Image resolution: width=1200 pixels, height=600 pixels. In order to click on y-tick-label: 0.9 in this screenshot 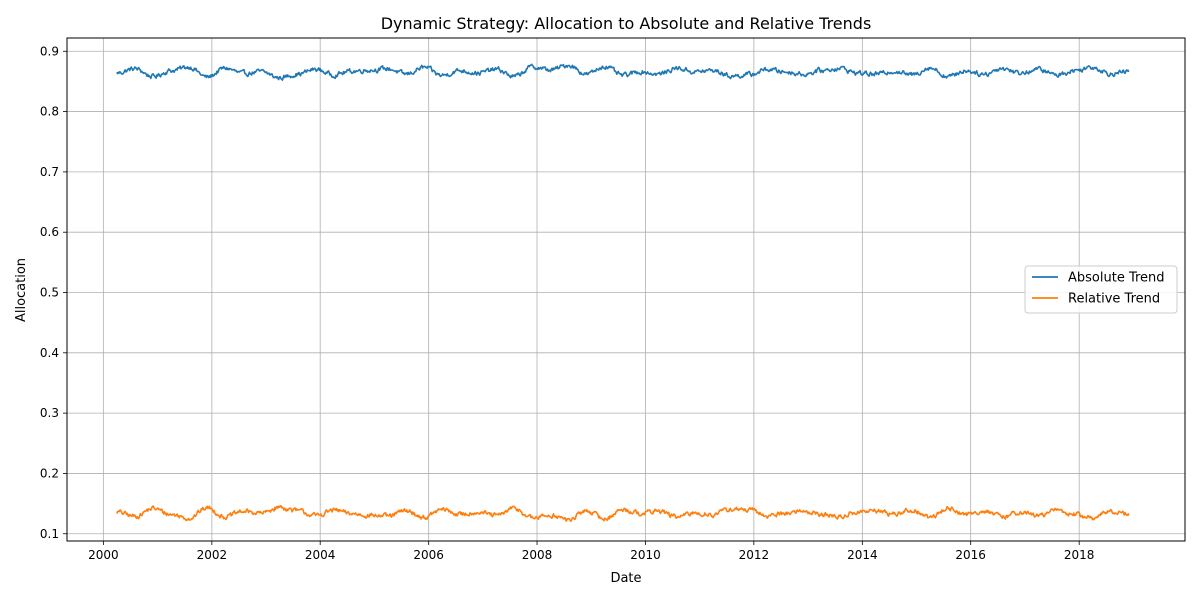, I will do `click(49, 51)`.